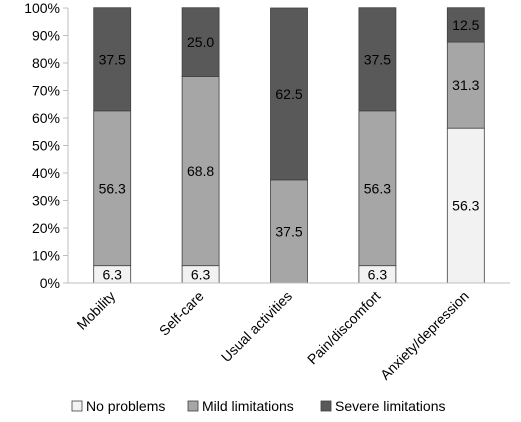 This screenshot has height=422, width=521. What do you see at coordinates (46, 36) in the screenshot?
I see `y-tick-label: 90%` at bounding box center [46, 36].